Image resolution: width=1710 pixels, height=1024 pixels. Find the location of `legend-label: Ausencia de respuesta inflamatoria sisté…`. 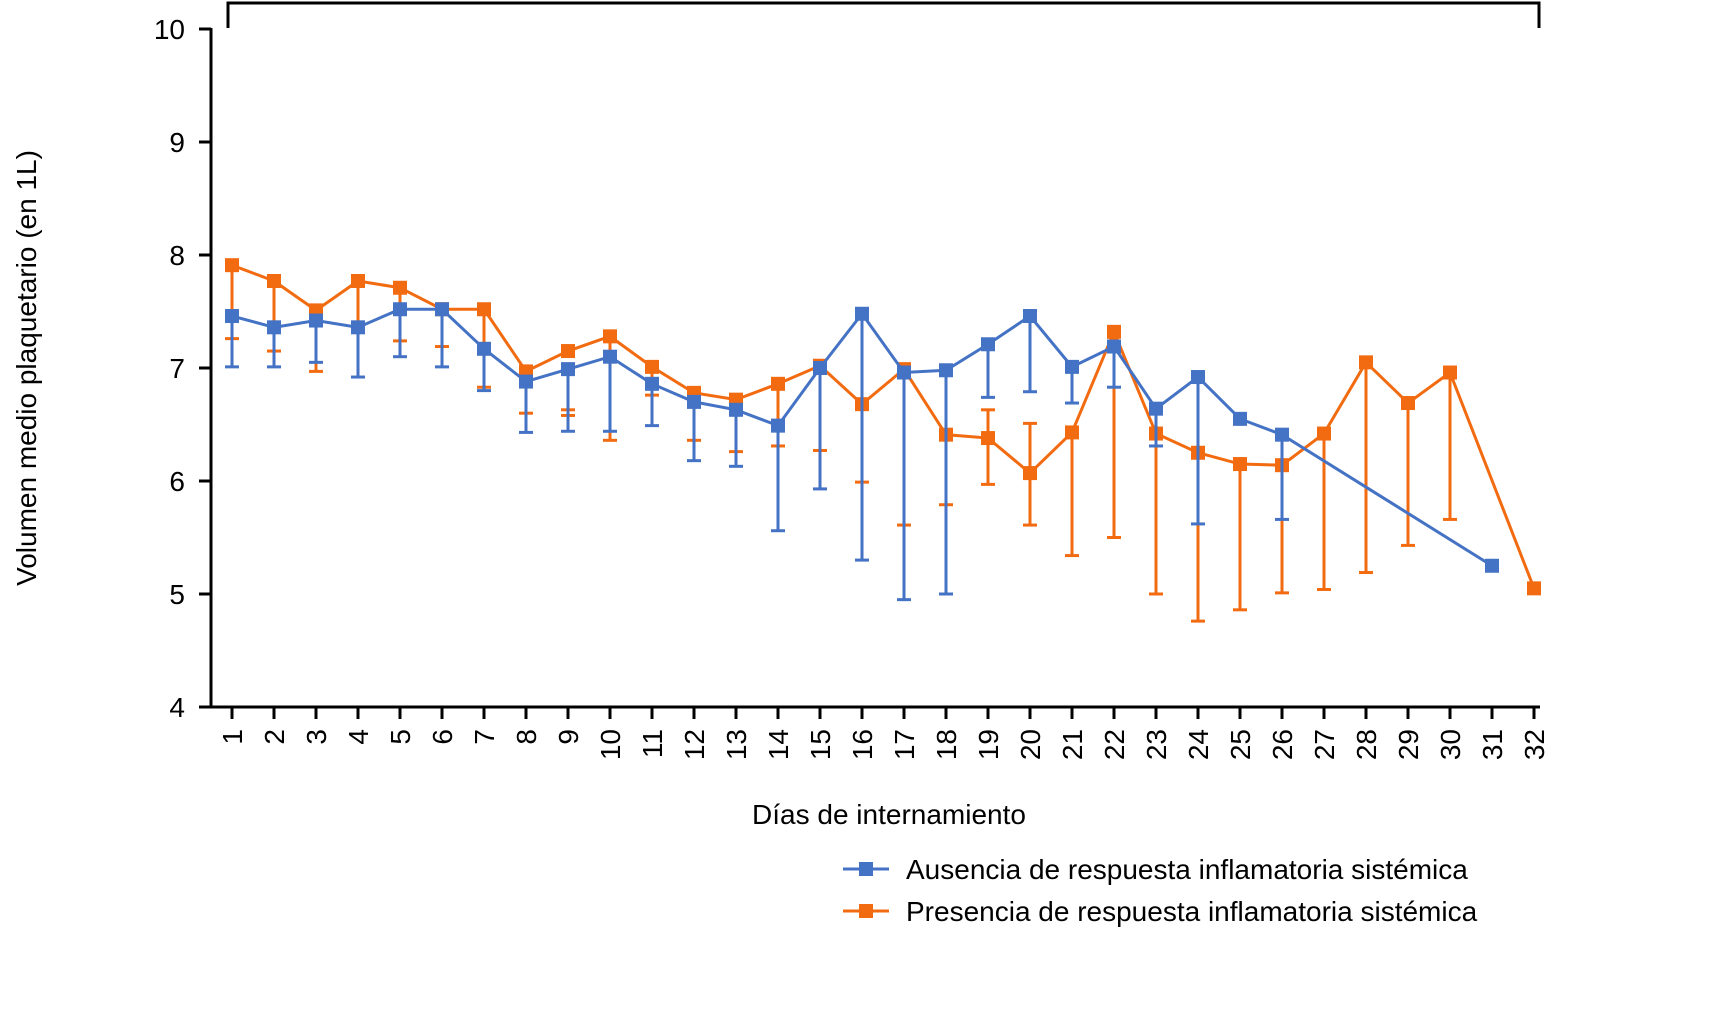

legend-label: Ausencia de respuesta inflamatoria sisté… is located at coordinates (1187, 869).